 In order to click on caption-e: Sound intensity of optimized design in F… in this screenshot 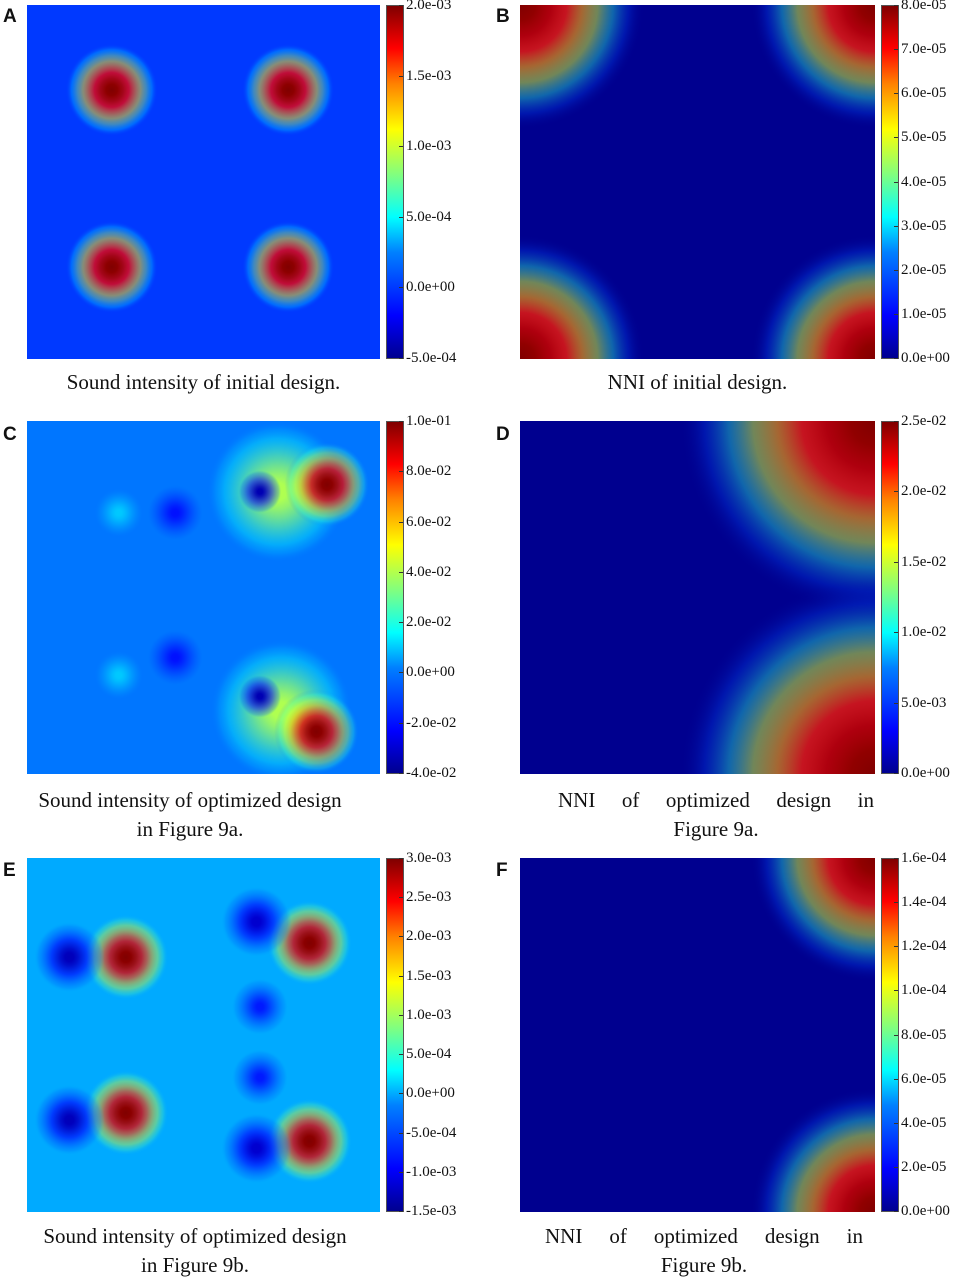, I will do `click(195, 1251)`.